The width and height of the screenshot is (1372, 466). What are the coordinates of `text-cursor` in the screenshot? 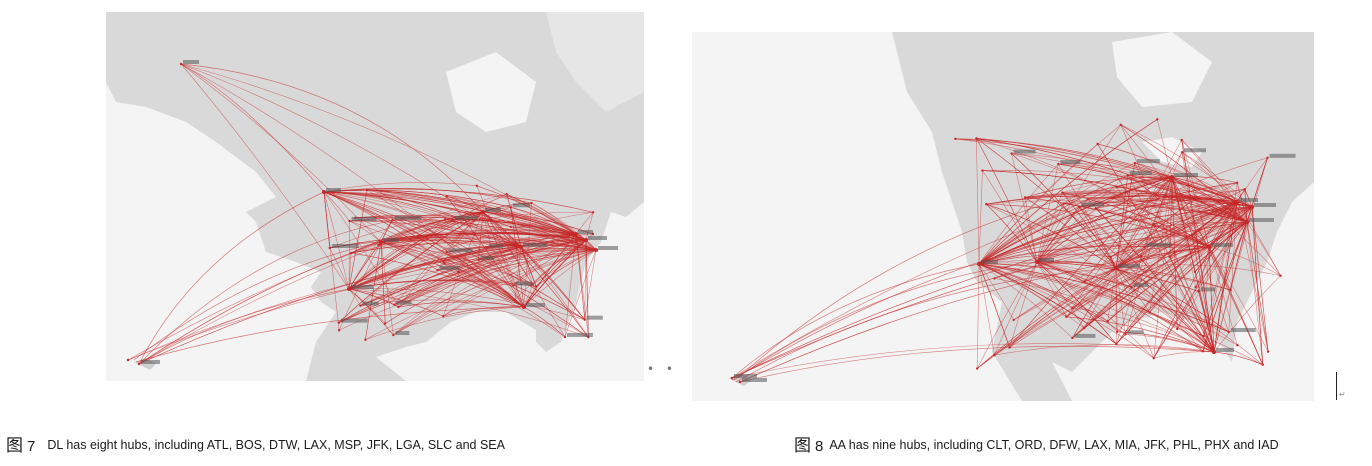 It's located at (1336, 386).